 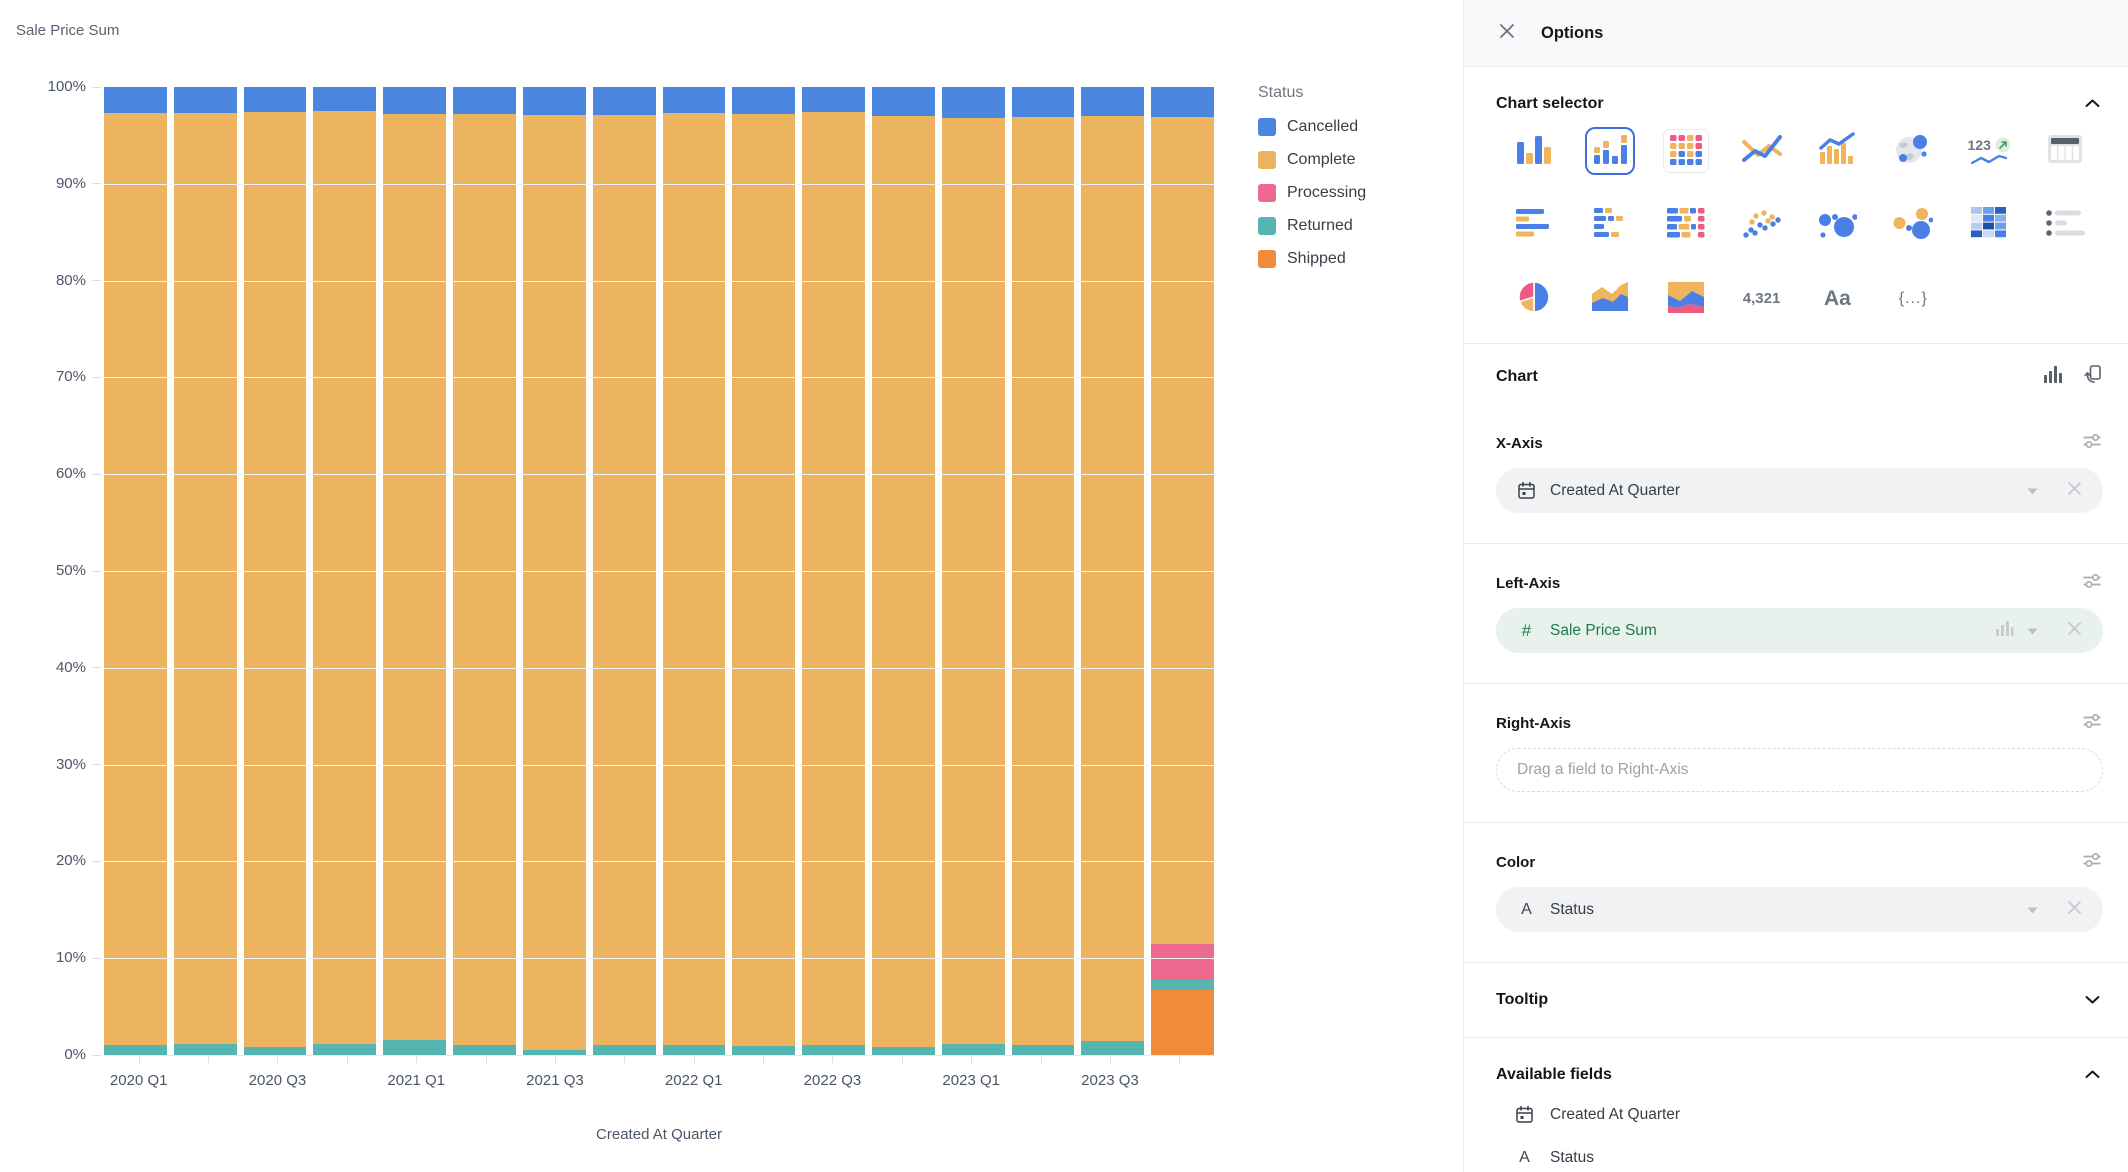 What do you see at coordinates (1799, 909) in the screenshot?
I see `color-field-pill: A Status` at bounding box center [1799, 909].